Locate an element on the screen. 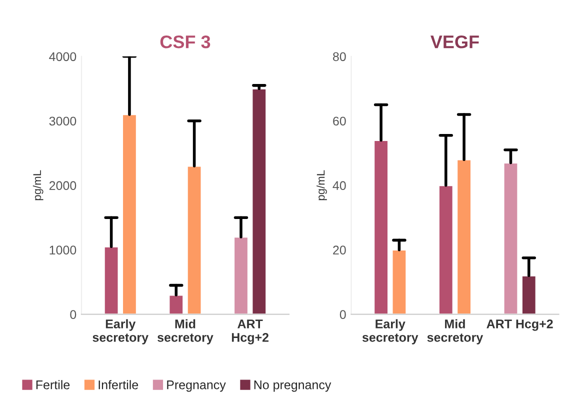  y-tick-label: 80 is located at coordinates (339, 57).